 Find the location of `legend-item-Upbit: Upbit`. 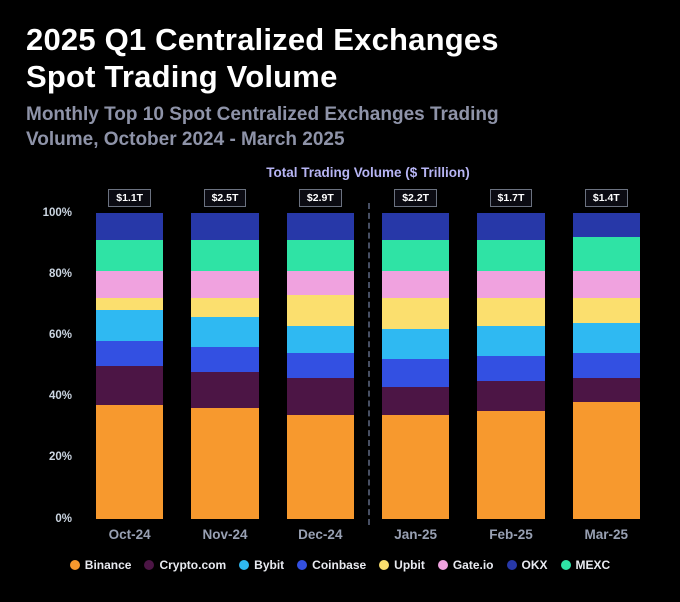

legend-item-Upbit: Upbit is located at coordinates (402, 565).